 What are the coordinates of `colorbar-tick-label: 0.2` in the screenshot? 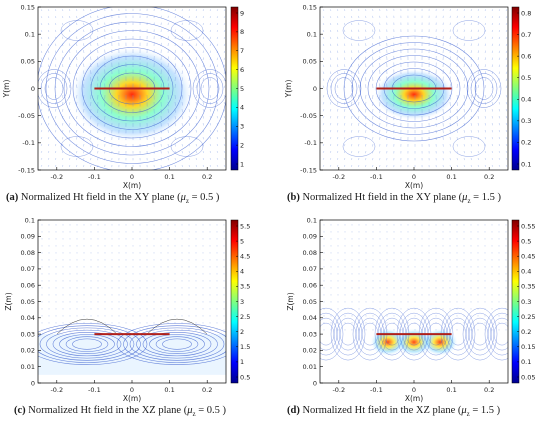 It's located at (526, 332).